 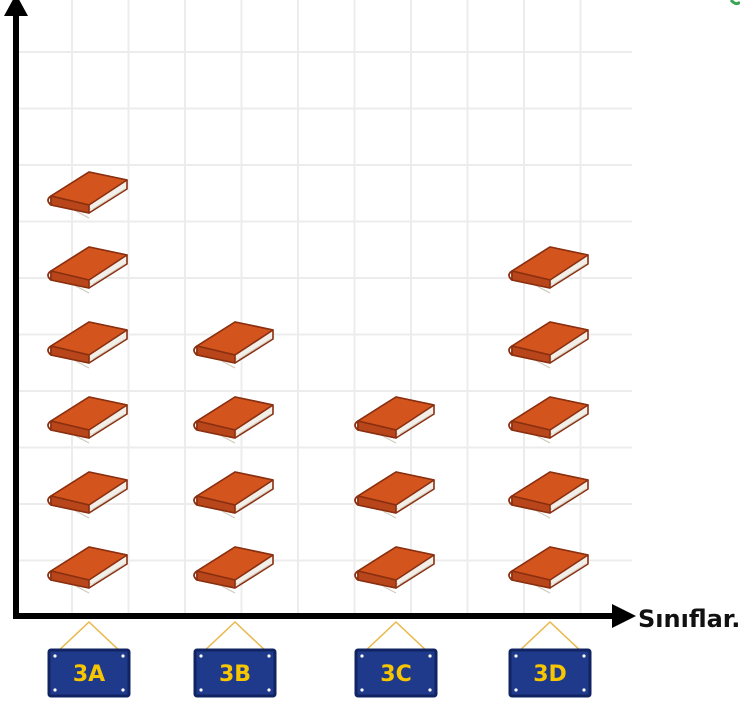 I want to click on bar-3D, so click(x=548, y=420).